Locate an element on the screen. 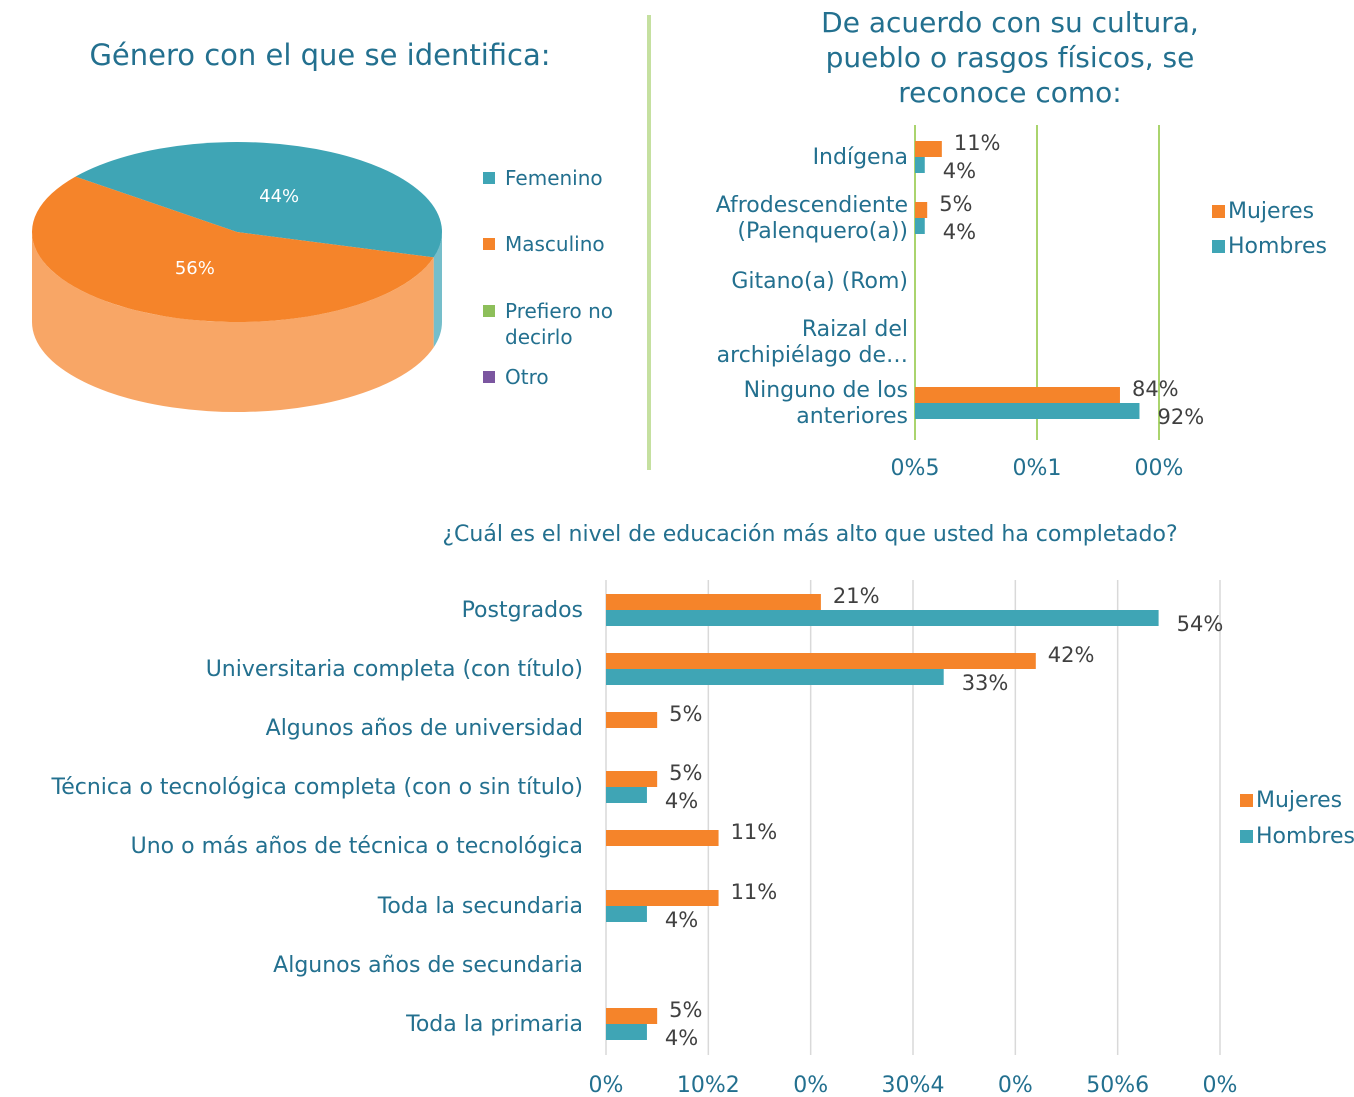  data-label: 84% is located at coordinates (1155, 389).